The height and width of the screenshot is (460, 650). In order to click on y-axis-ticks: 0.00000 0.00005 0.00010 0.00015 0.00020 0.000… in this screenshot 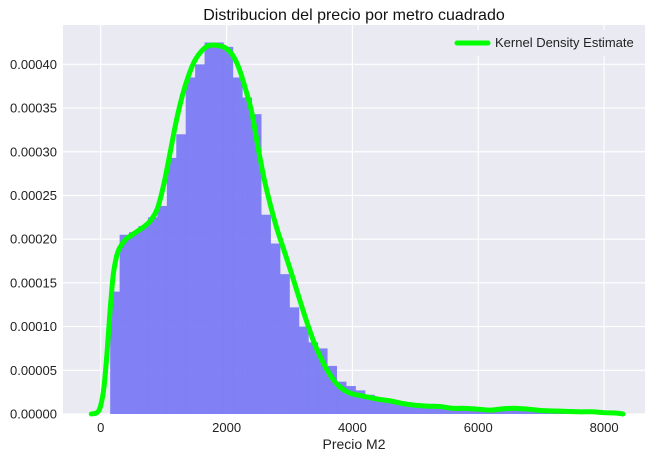, I will do `click(33, 239)`.